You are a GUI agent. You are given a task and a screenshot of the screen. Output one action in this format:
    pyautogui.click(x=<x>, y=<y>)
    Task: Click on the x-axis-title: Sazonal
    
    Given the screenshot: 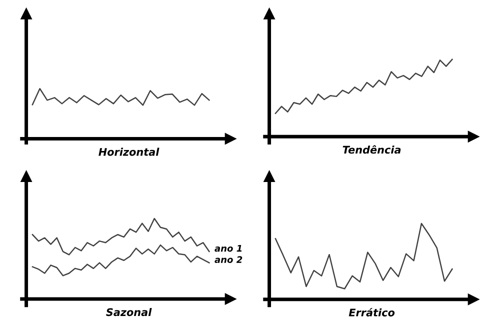 What is the action you would take?
    pyautogui.click(x=129, y=312)
    